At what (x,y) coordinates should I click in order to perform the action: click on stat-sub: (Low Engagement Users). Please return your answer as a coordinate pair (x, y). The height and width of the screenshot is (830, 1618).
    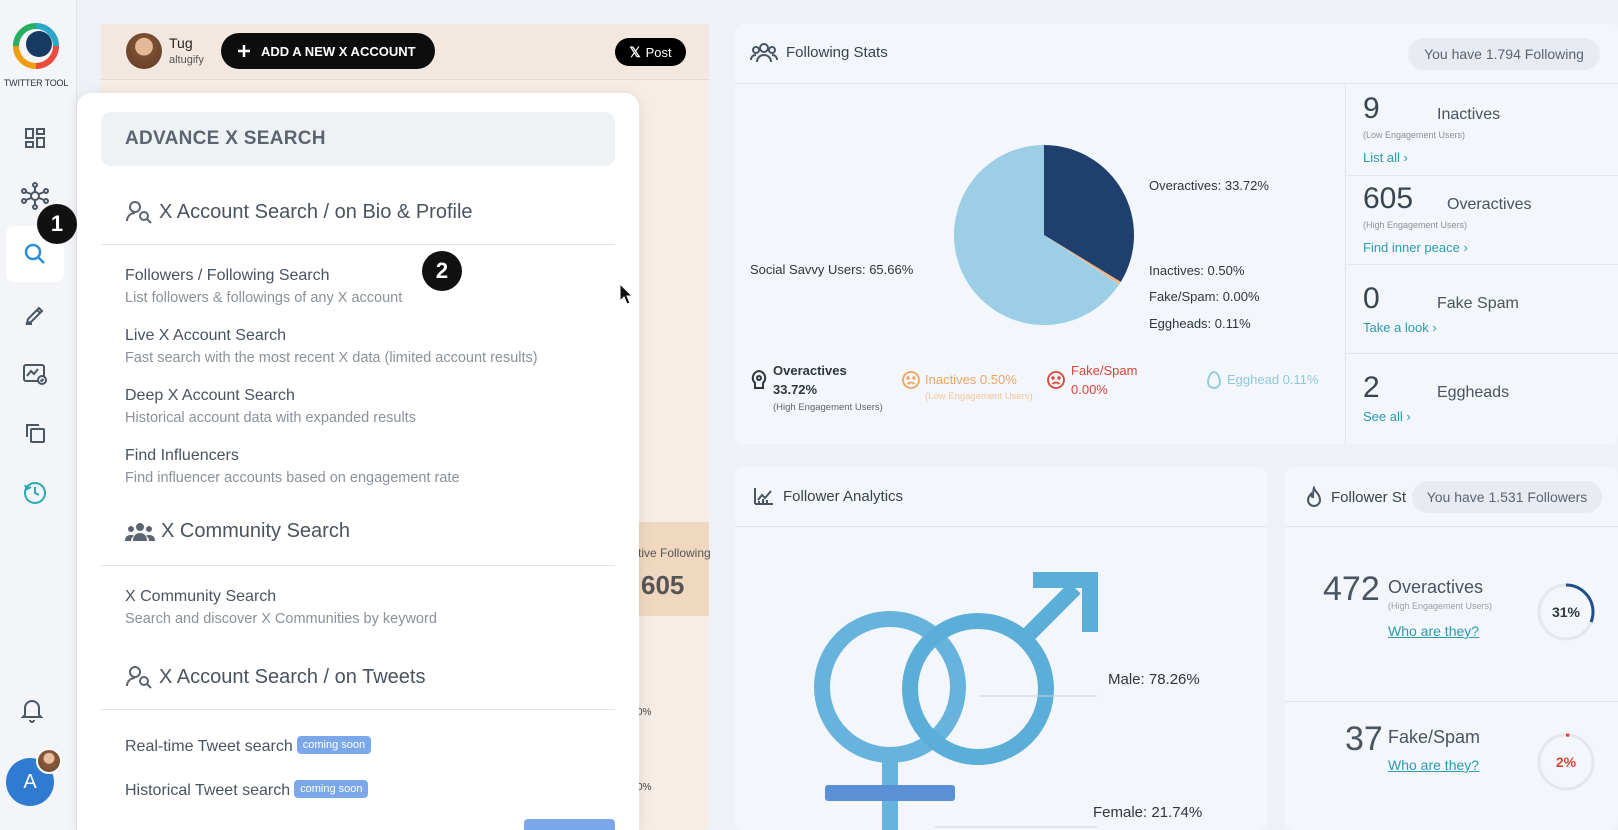
    Looking at the image, I should click on (1414, 135).